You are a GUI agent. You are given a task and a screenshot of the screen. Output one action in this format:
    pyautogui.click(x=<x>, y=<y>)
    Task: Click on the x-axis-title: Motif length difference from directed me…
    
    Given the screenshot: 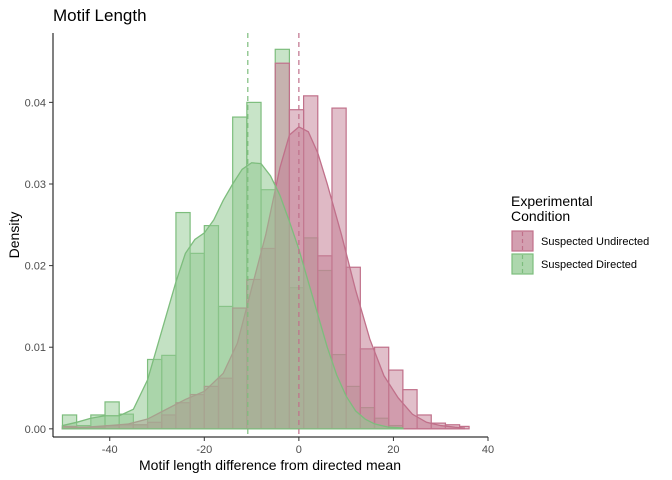 What is the action you would take?
    pyautogui.click(x=270, y=465)
    